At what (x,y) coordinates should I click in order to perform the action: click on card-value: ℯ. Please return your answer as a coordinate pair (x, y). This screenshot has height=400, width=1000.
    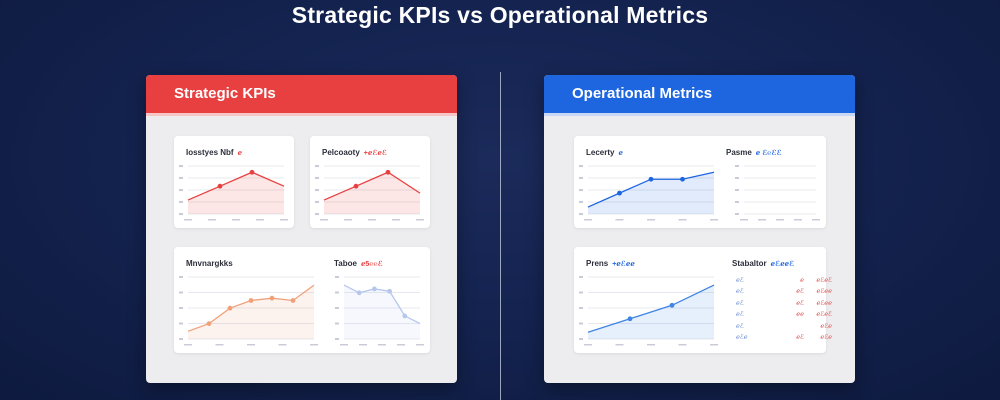
    Looking at the image, I should click on (240, 153).